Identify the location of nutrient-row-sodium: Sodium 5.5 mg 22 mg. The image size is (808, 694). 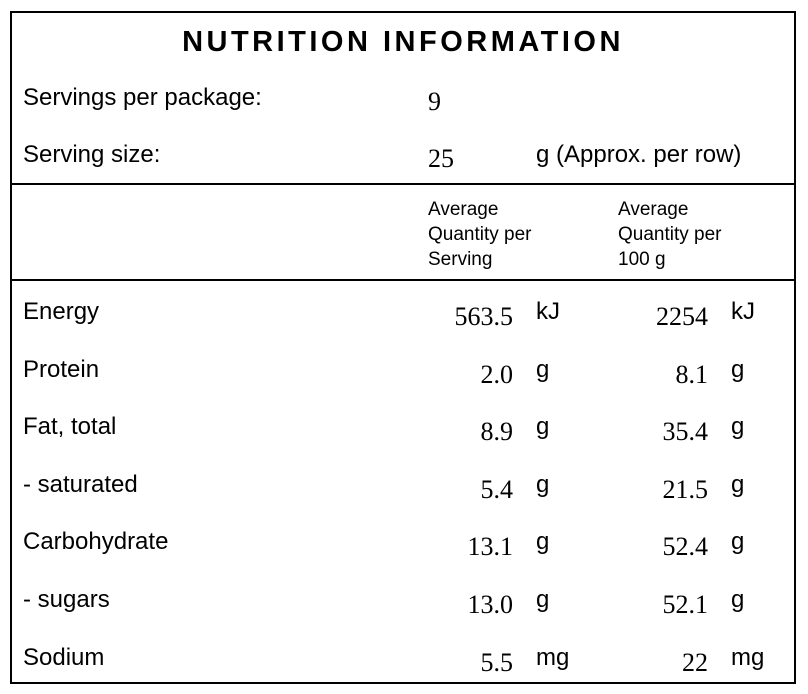
(403, 660).